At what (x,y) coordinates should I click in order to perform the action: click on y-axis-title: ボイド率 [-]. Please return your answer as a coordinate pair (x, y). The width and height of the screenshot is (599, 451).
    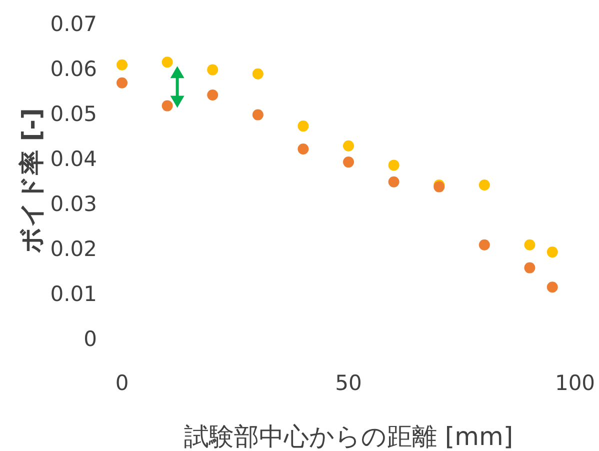
    Looking at the image, I should click on (31, 181).